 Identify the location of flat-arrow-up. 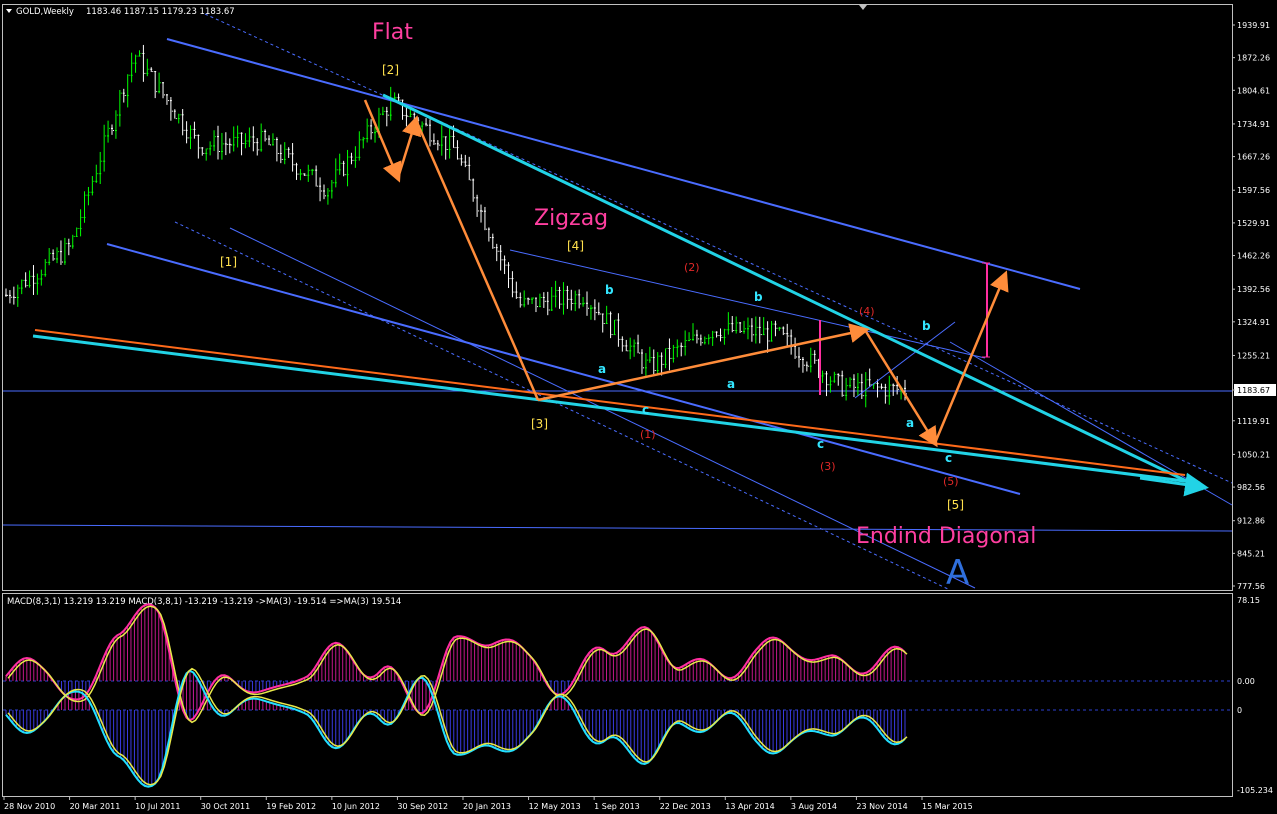
(409, 147).